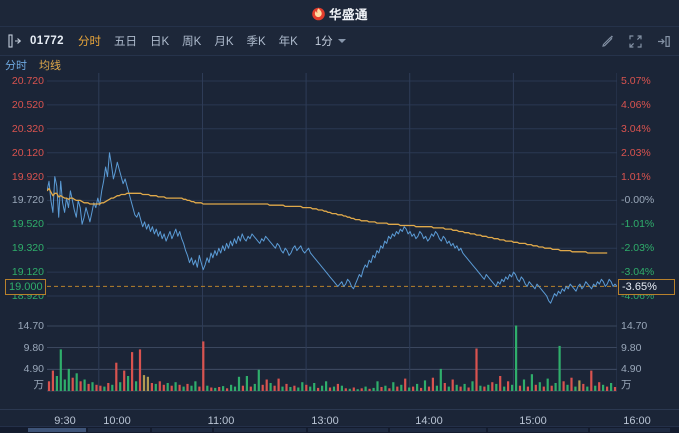 This screenshot has height=433, width=679. Describe the element at coordinates (607, 41) in the screenshot. I see `pencil-draw-icon` at that location.